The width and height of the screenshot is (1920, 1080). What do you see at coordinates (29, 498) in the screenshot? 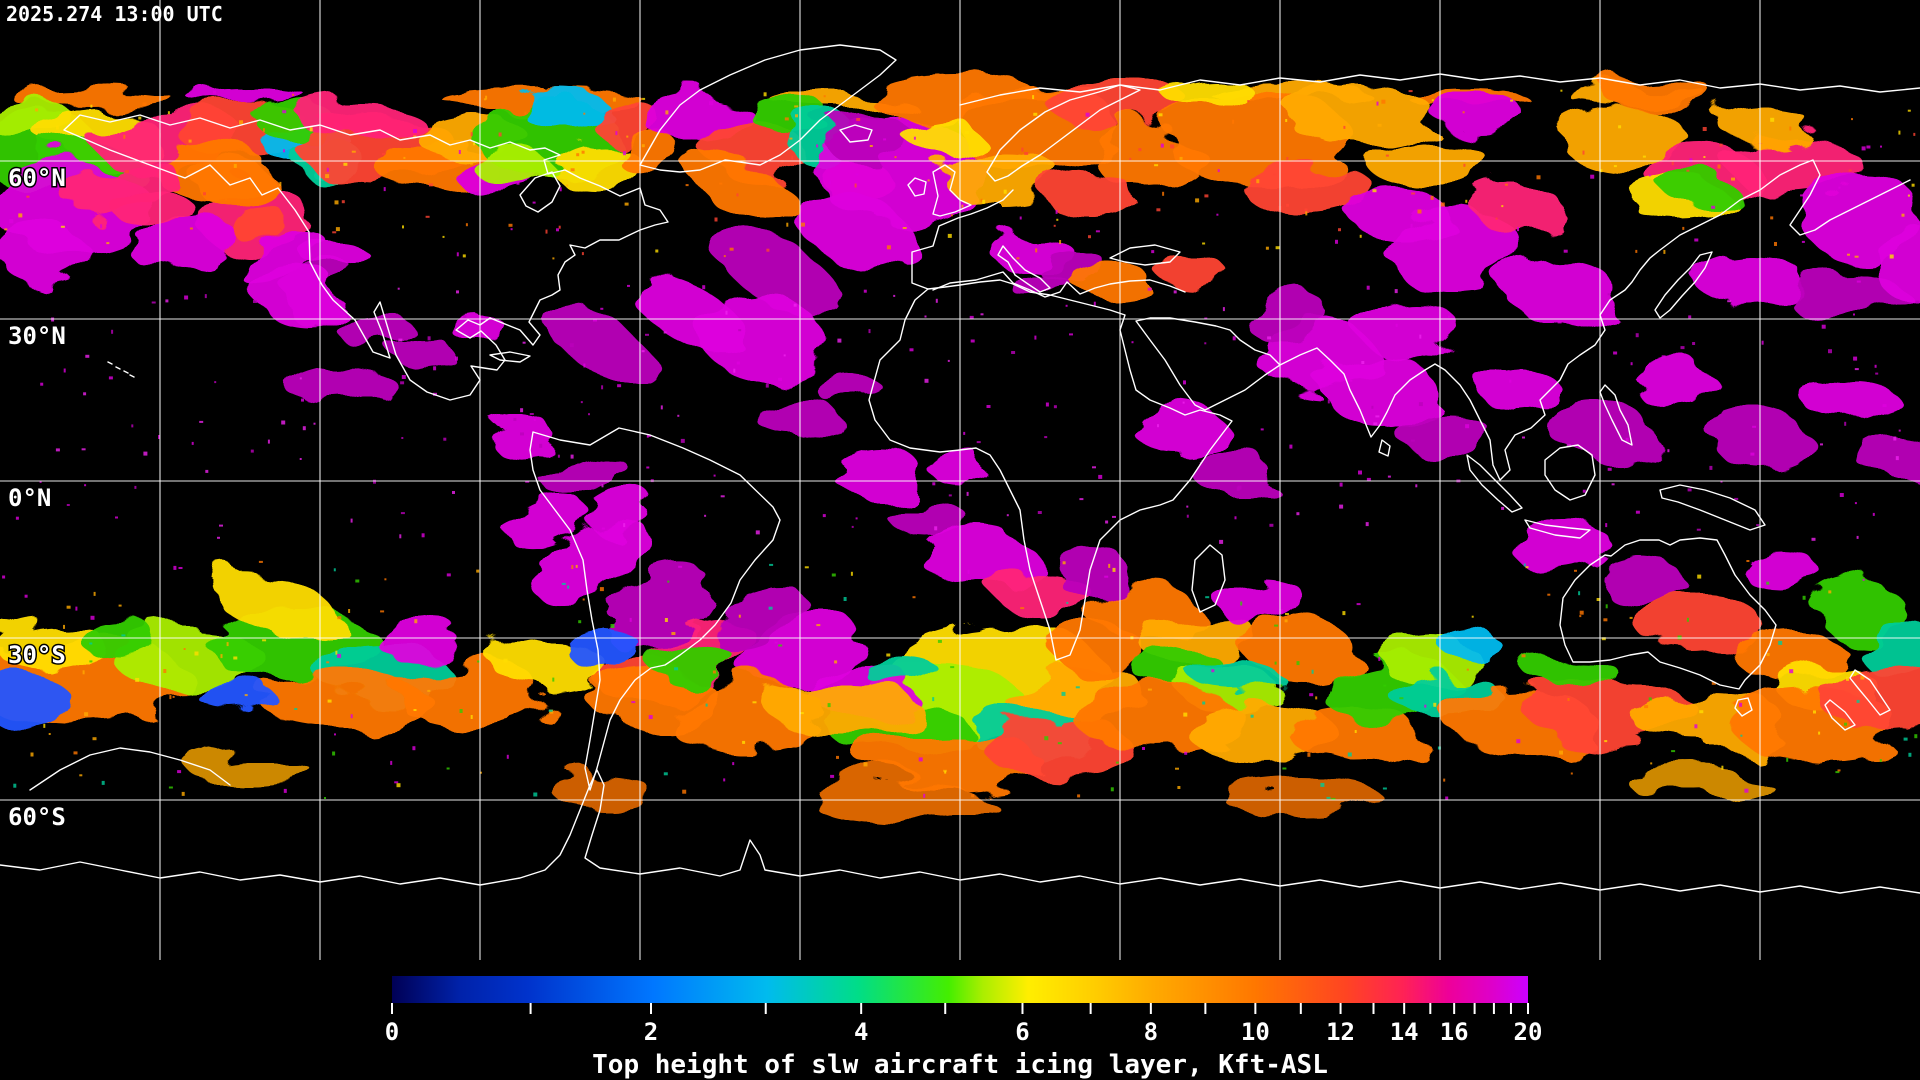
I see `latitude-label: 0°N` at bounding box center [29, 498].